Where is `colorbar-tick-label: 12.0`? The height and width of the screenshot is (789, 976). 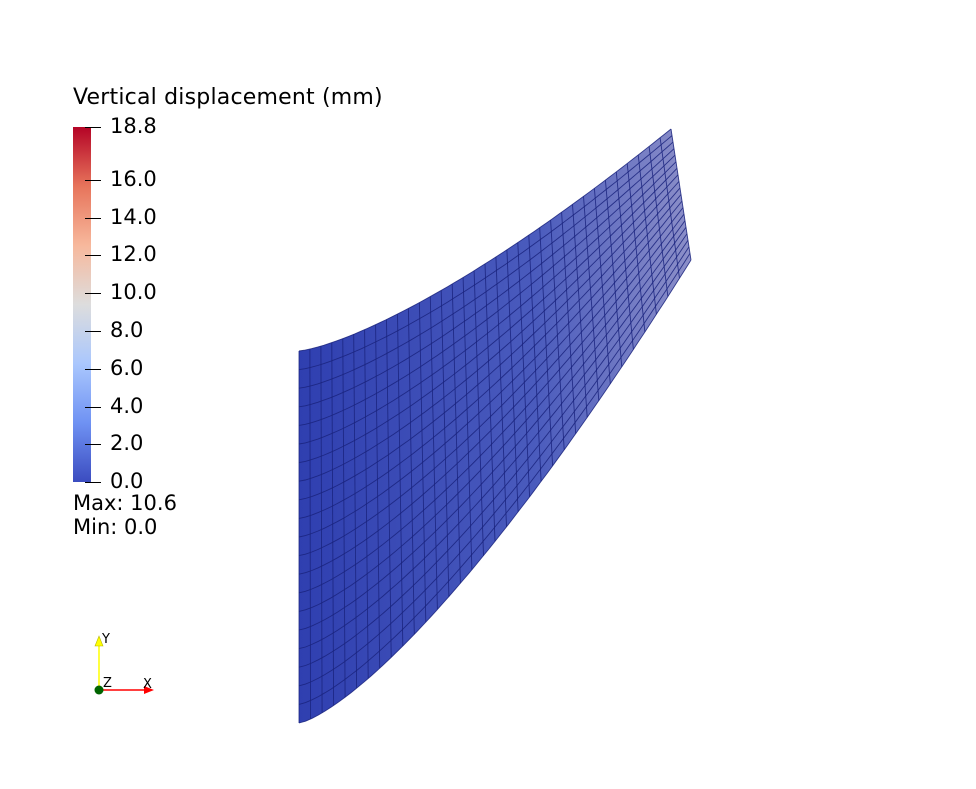 colorbar-tick-label: 12.0 is located at coordinates (133, 254).